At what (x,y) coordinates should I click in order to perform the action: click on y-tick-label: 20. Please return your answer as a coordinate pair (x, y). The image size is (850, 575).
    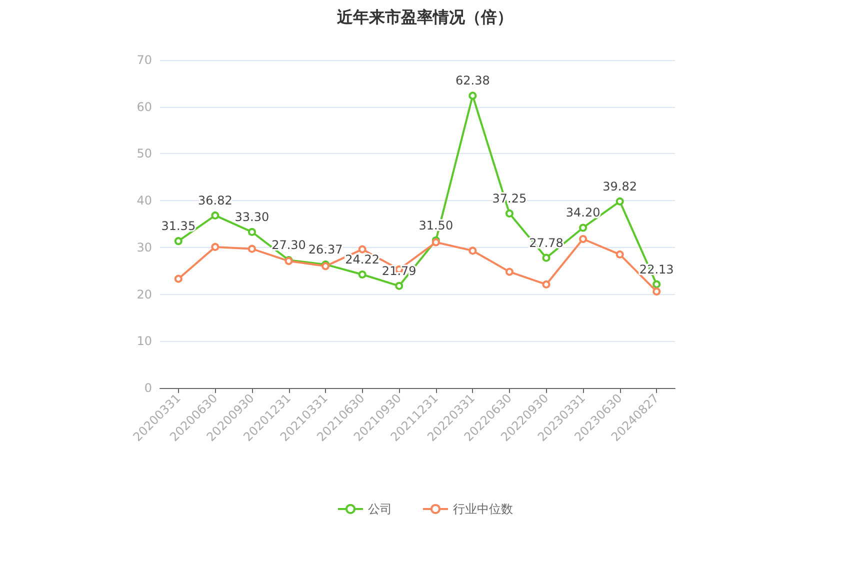
    Looking at the image, I should click on (144, 294).